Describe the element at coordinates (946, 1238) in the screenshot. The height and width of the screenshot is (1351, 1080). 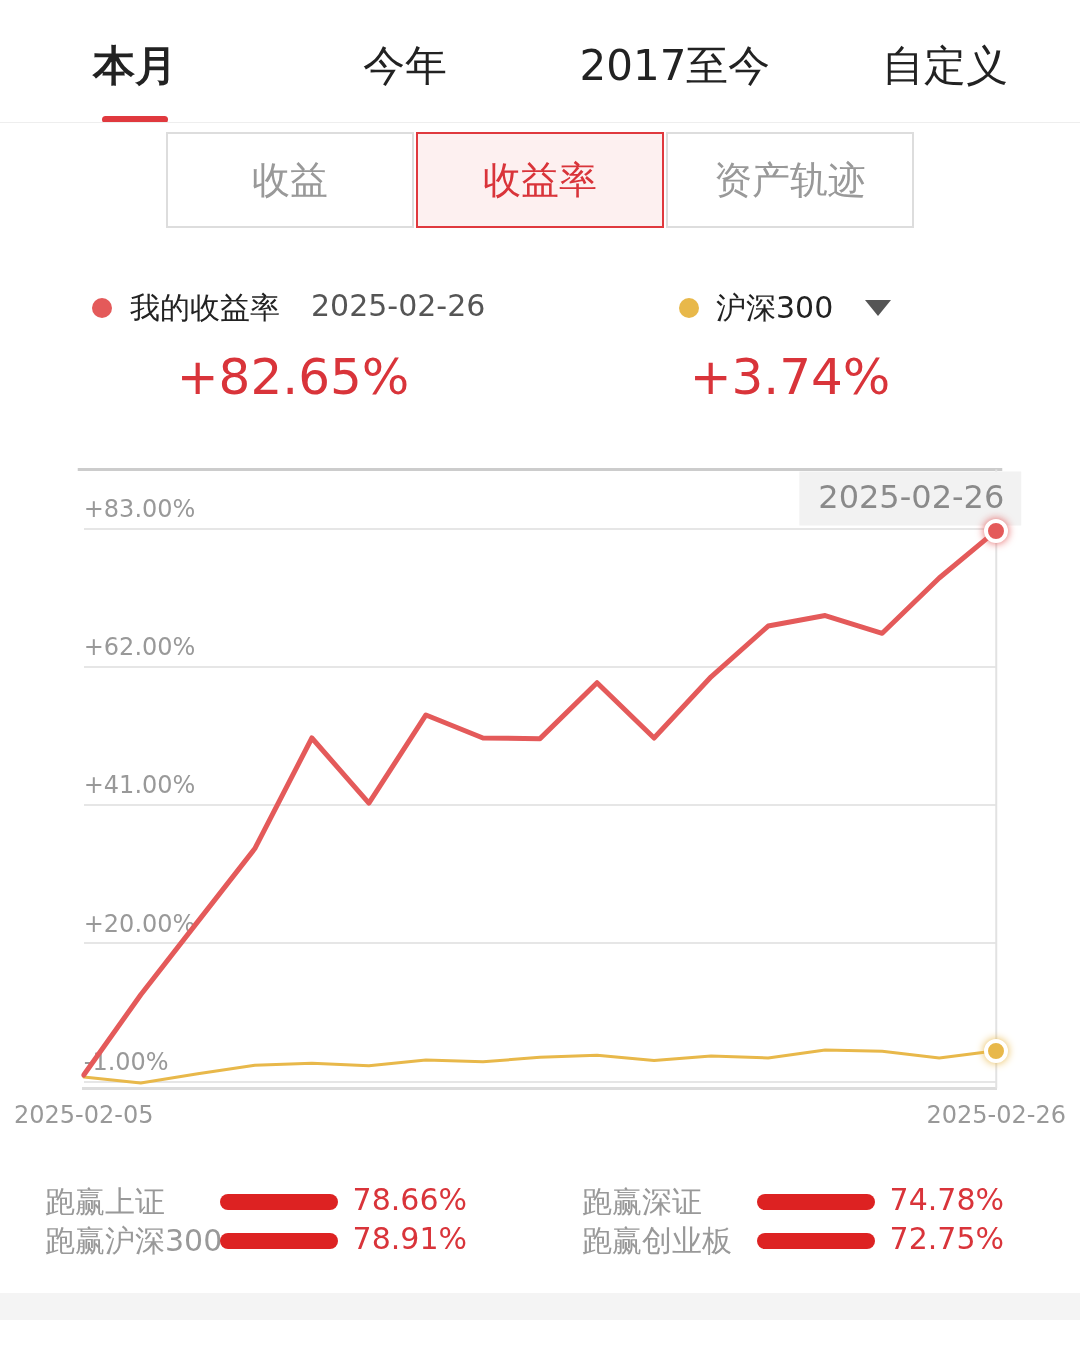
I see `text: 72.75%` at that location.